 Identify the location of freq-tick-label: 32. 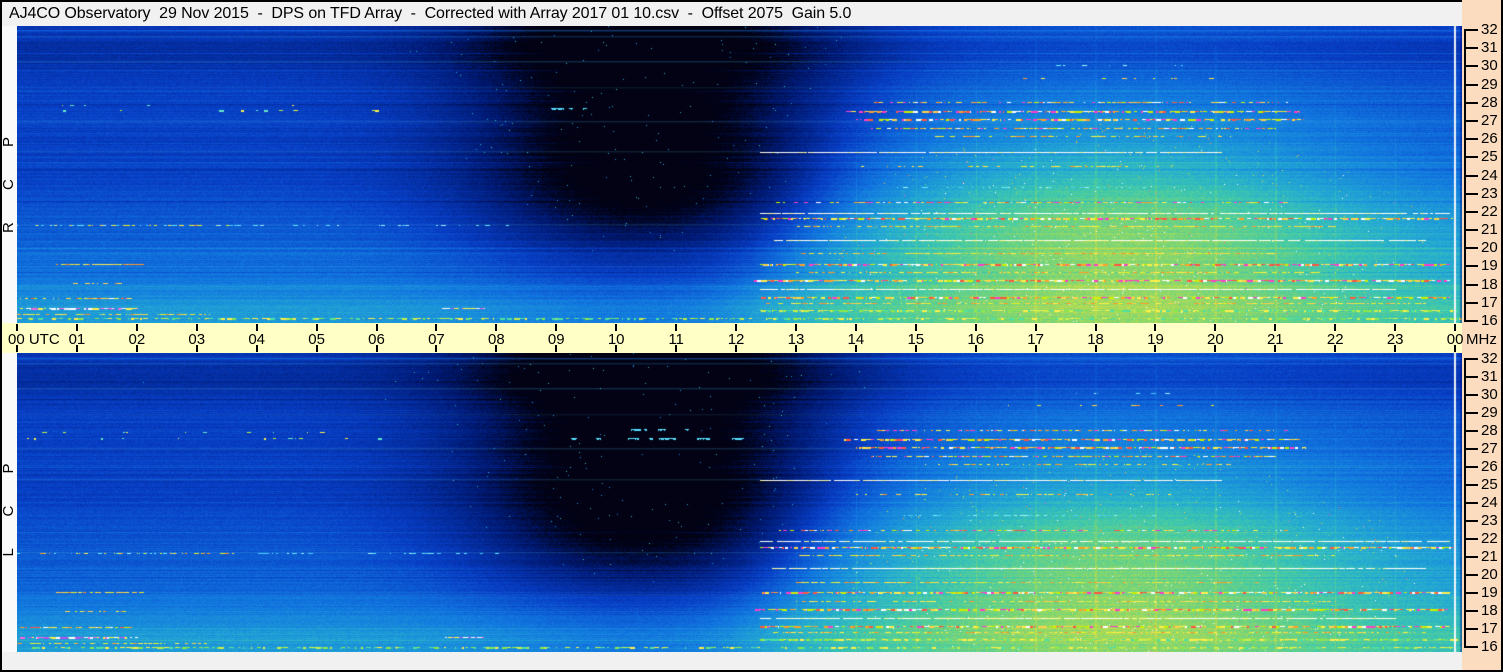
(1489, 29).